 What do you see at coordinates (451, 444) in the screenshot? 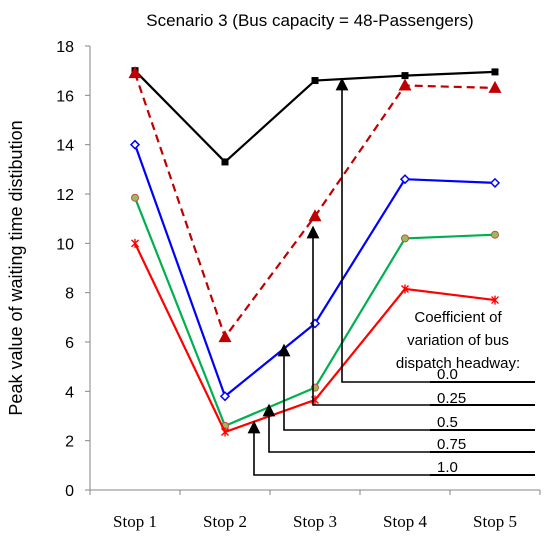
I see `callout-label: 0.75` at bounding box center [451, 444].